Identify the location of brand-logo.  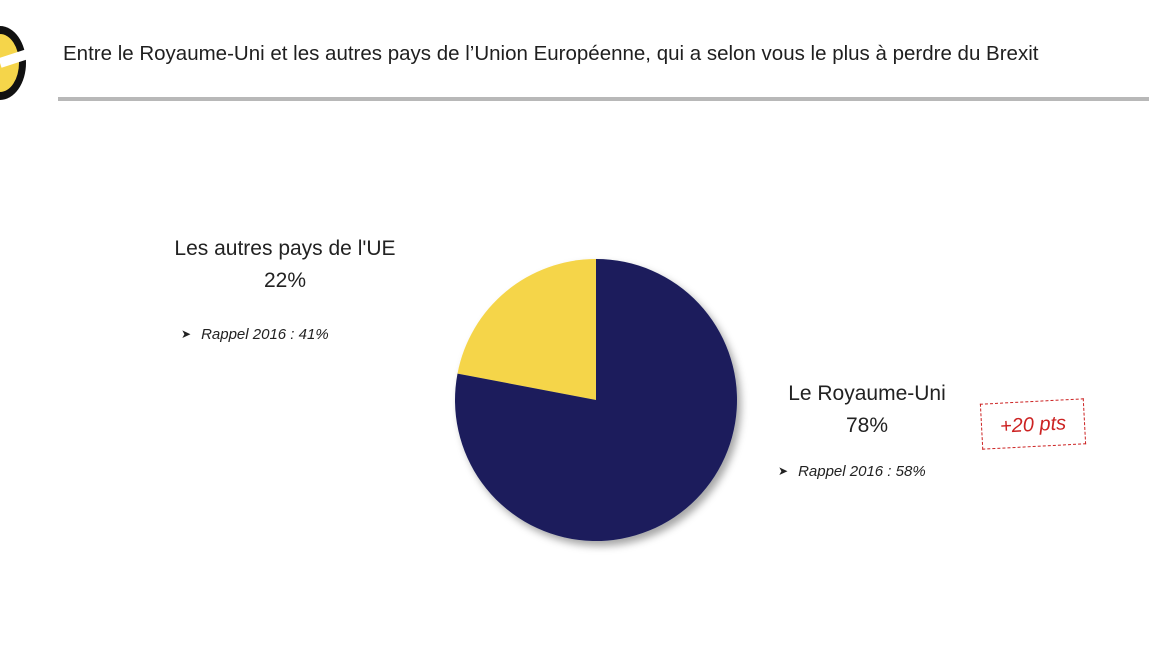
(15, 63).